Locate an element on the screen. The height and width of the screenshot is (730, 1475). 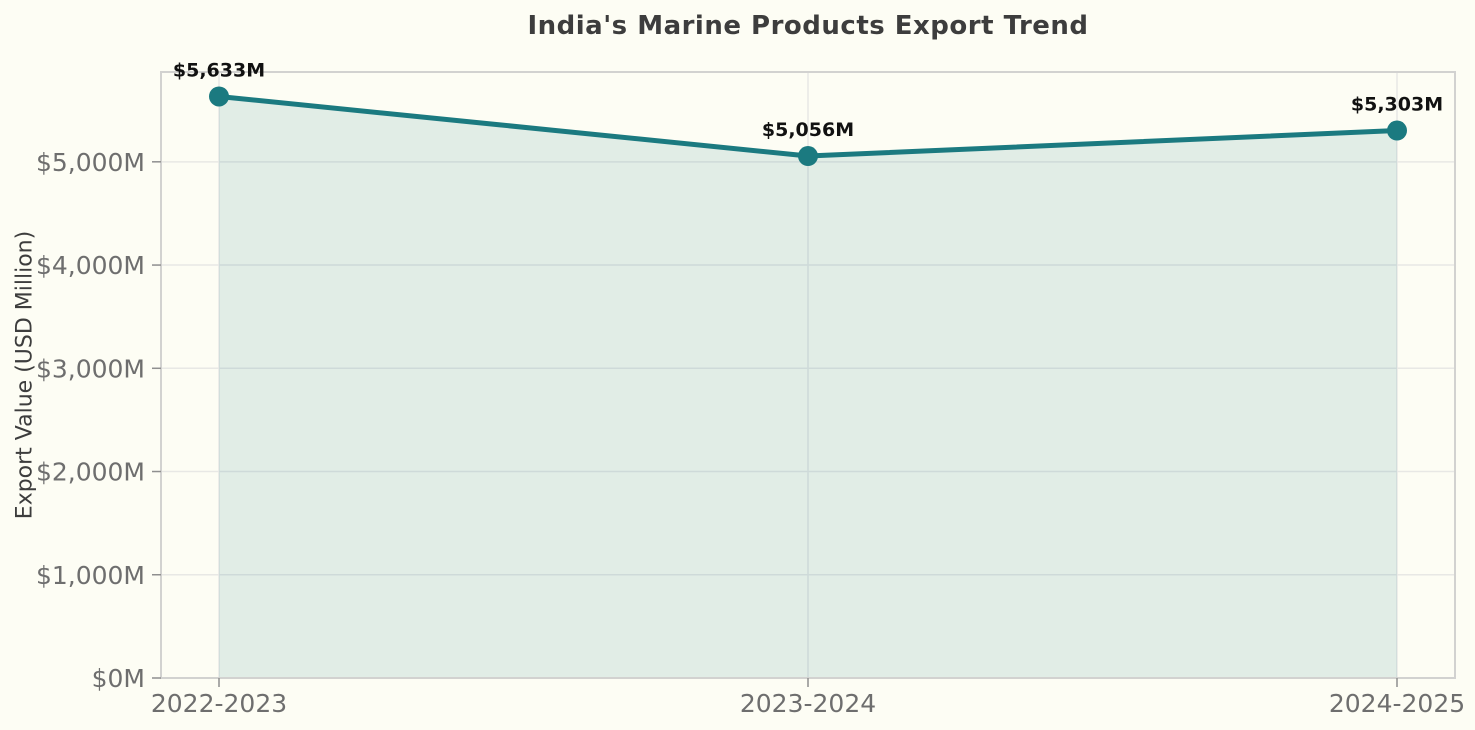
y-tick-label: $4,000M is located at coordinates (90, 265).